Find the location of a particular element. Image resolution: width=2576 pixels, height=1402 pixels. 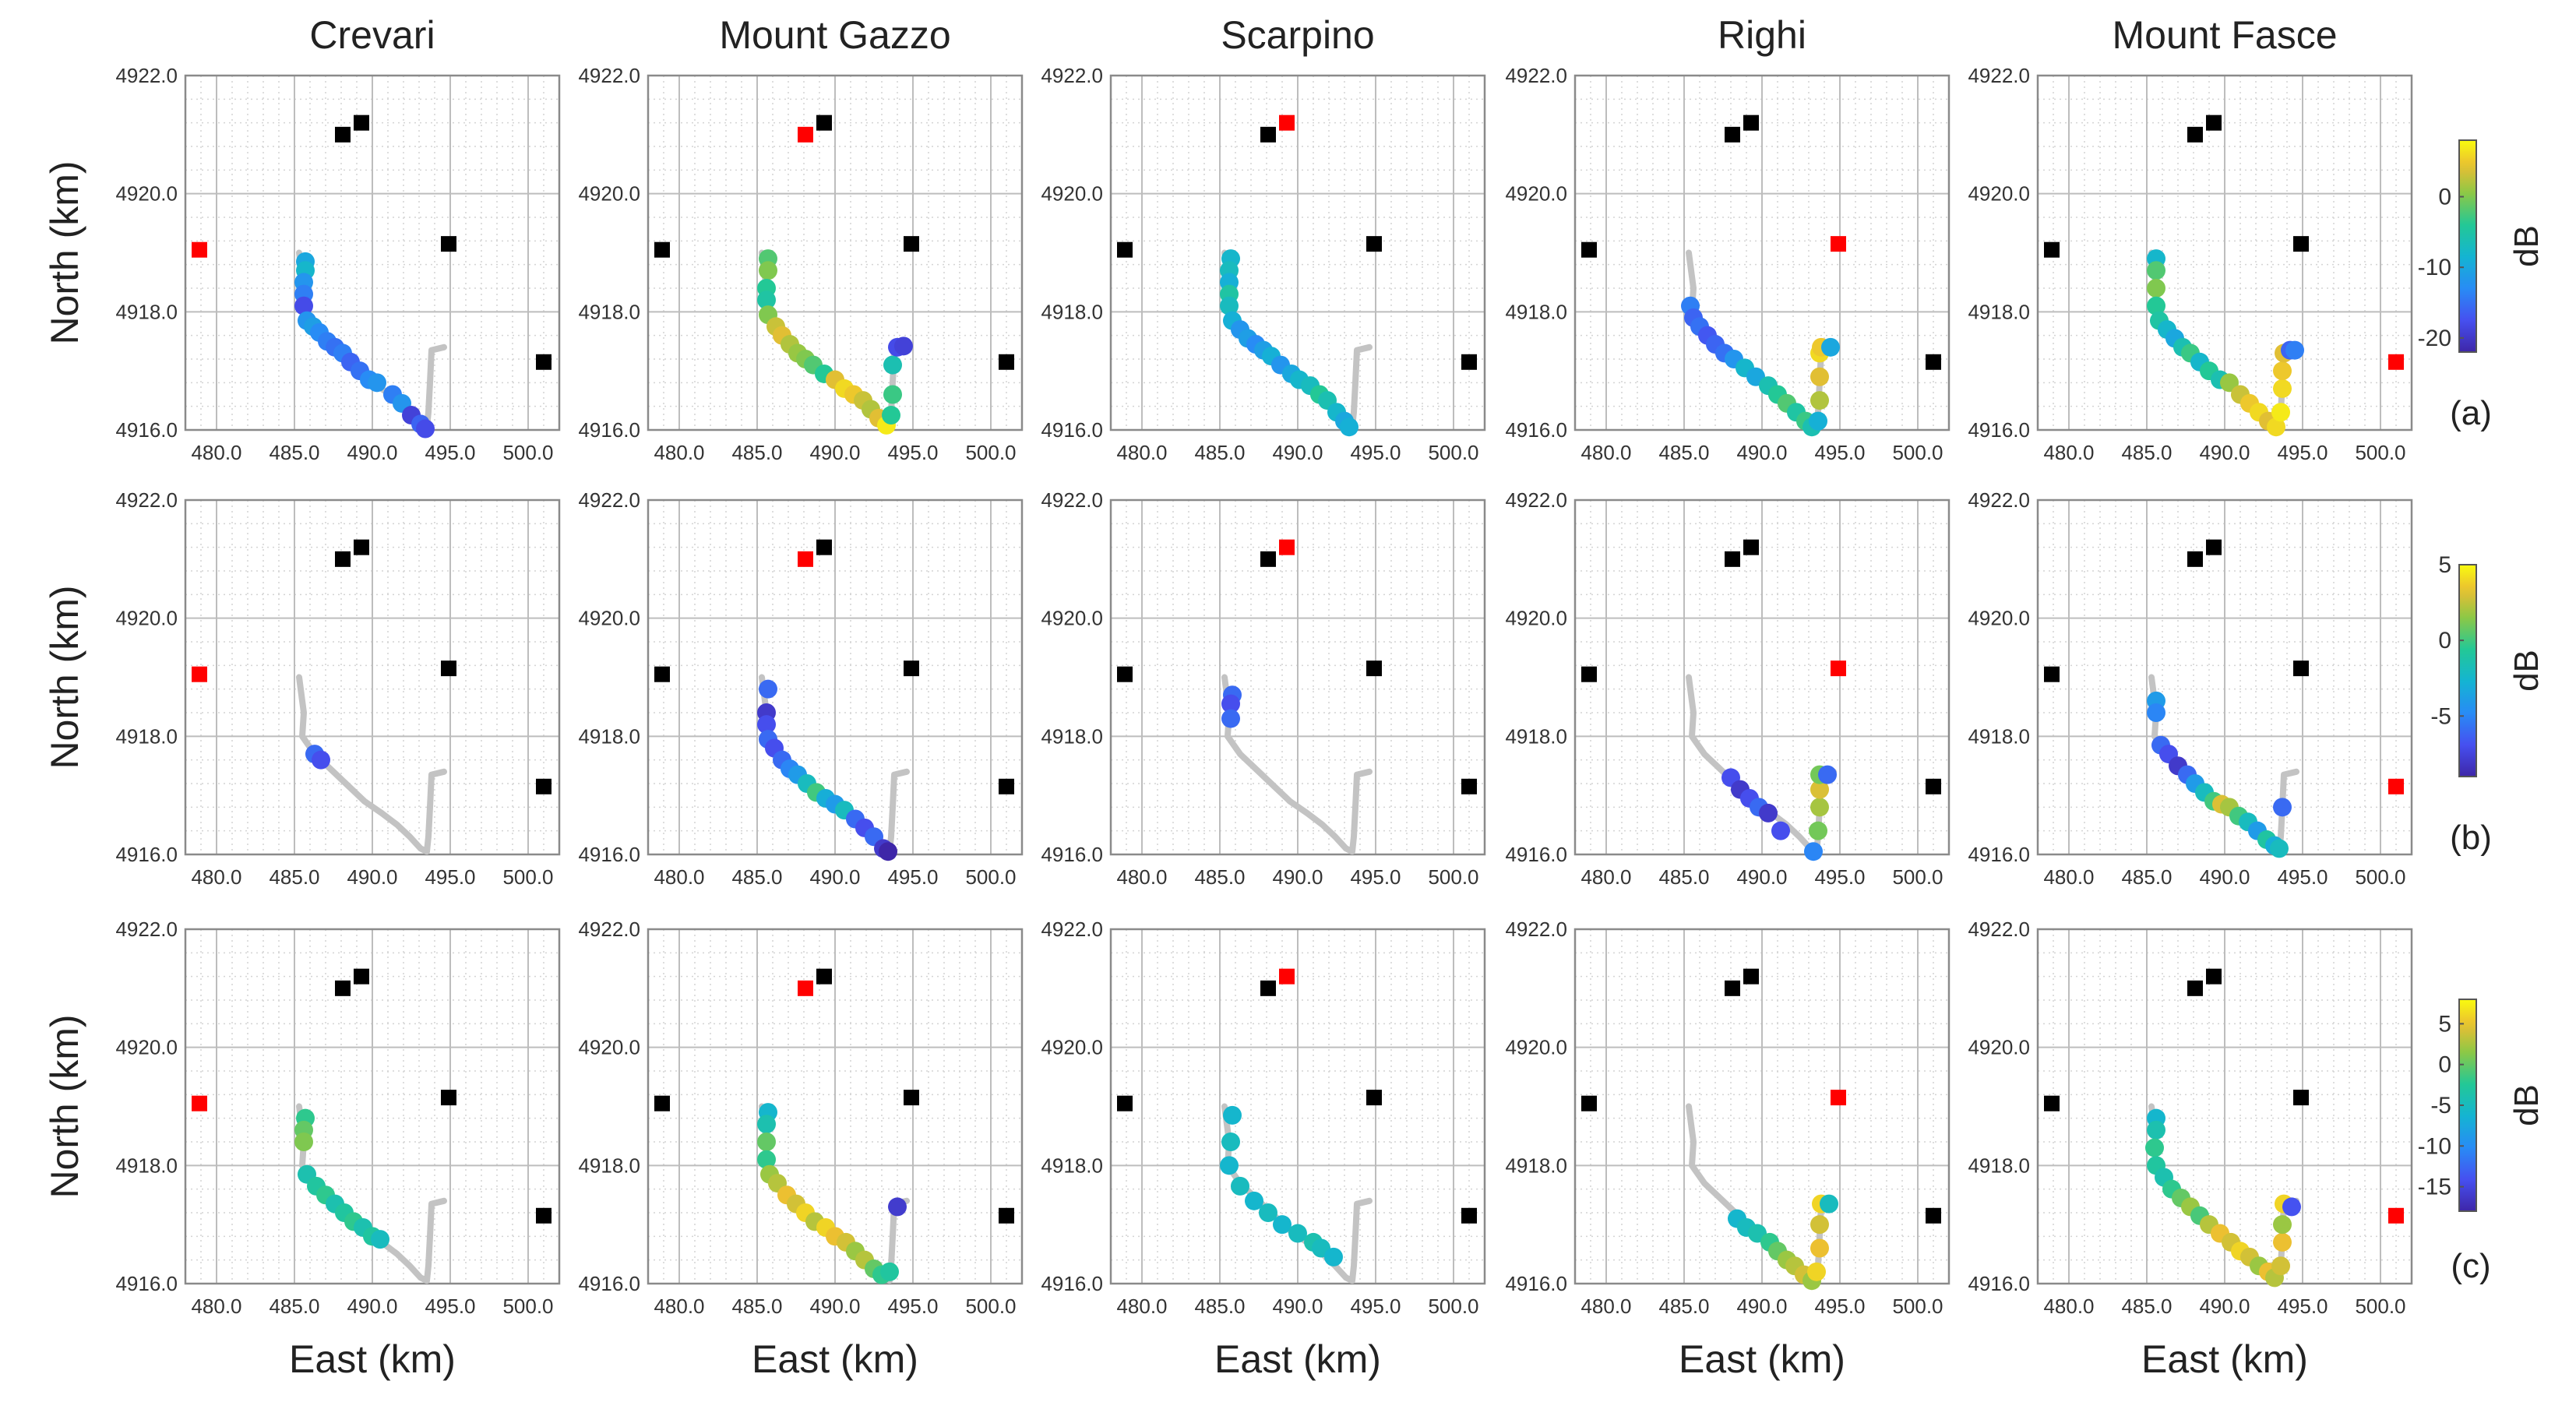

y-tick-label: 4920.0 is located at coordinates (146, 1047).